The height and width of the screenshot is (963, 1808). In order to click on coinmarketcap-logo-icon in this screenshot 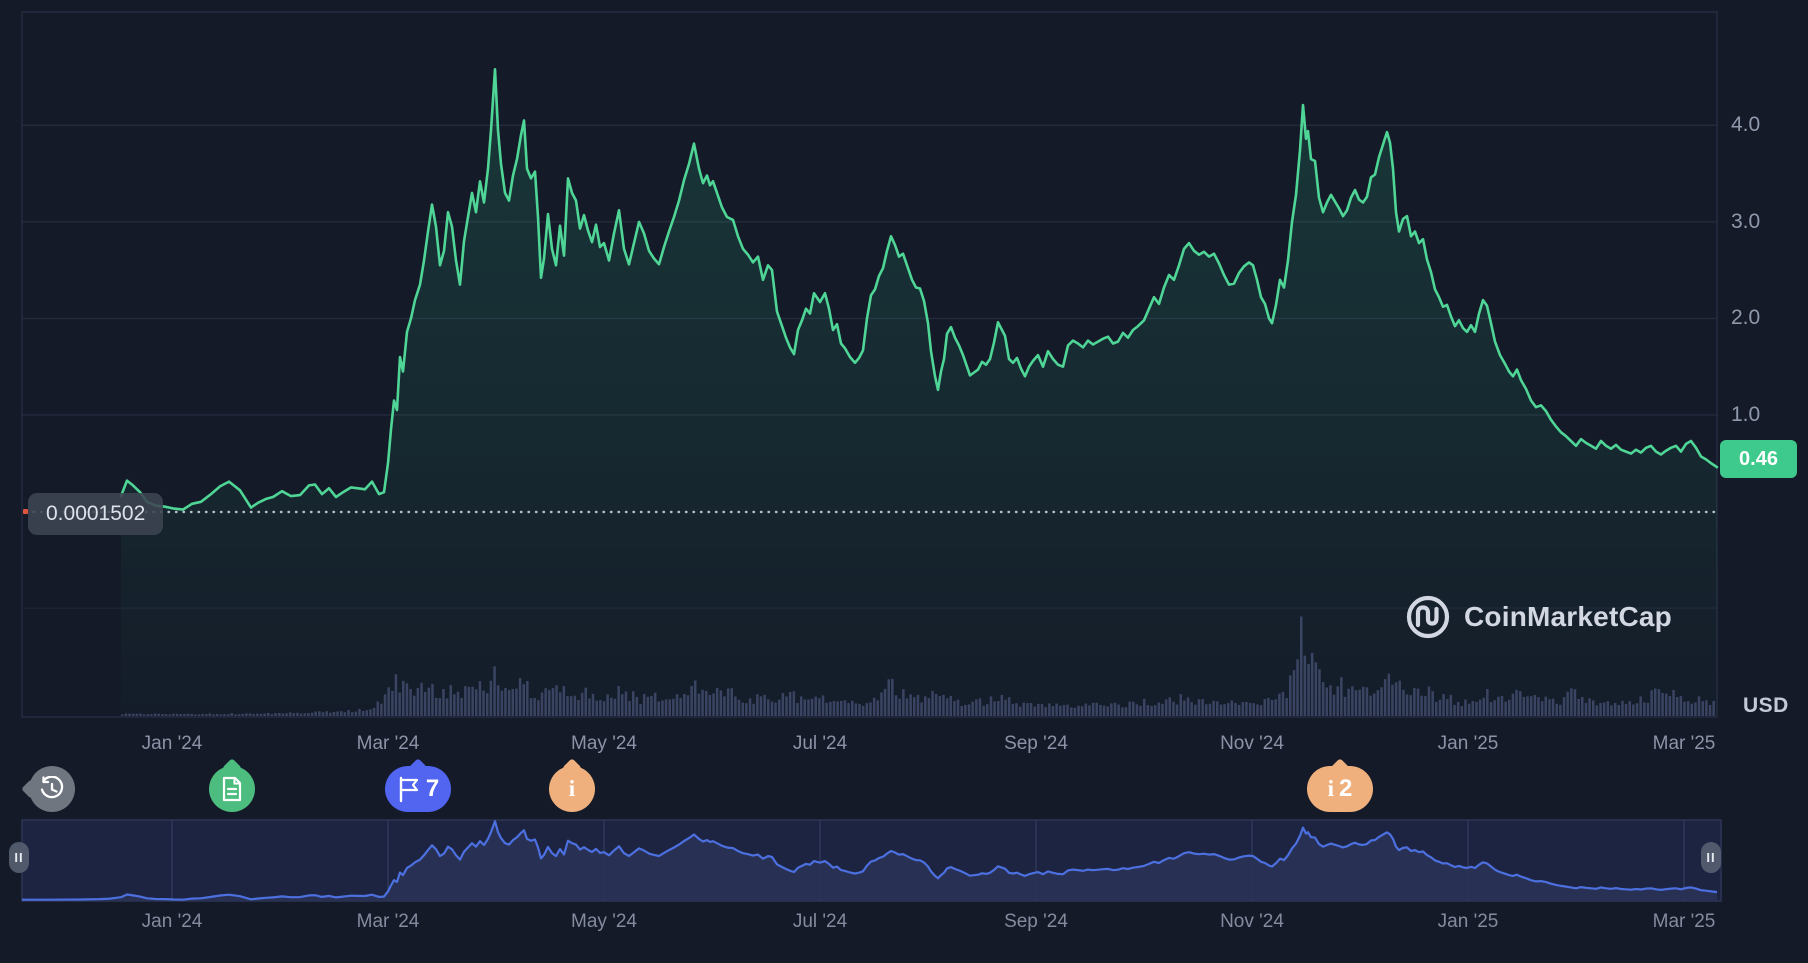, I will do `click(1428, 617)`.